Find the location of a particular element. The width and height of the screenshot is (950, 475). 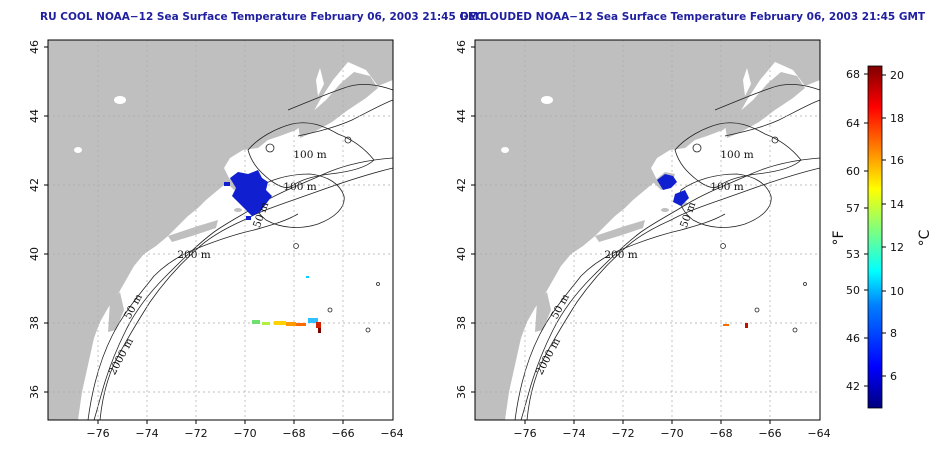

colorbar-c-tick: 12 is located at coordinates (897, 247).